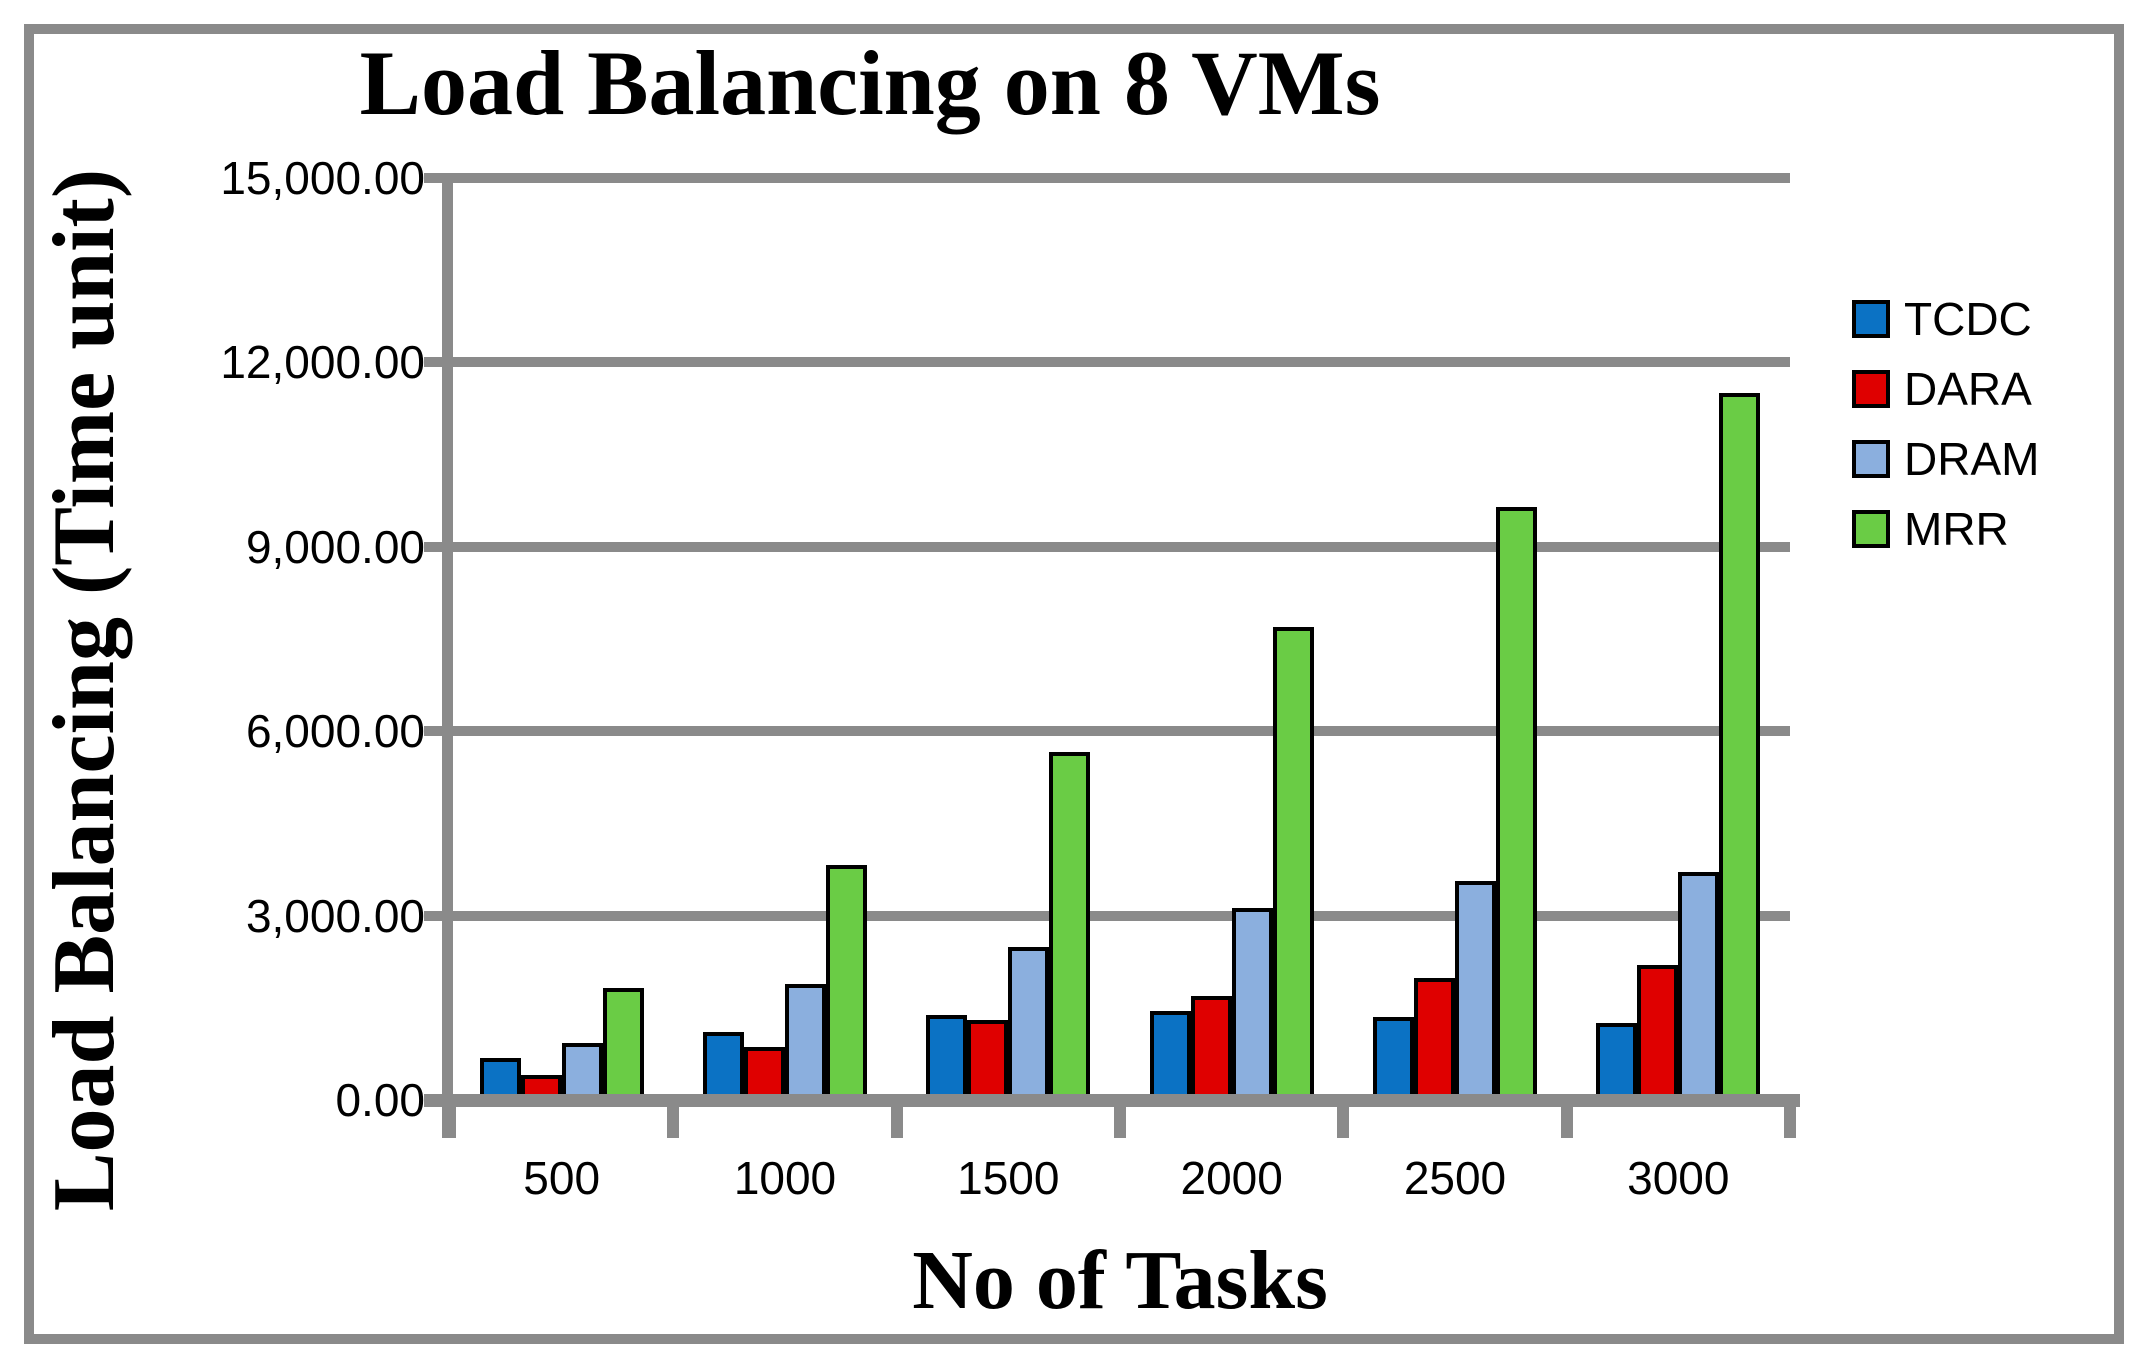  Describe the element at coordinates (1956, 529) in the screenshot. I see `legend-label-mrr: MRR` at that location.